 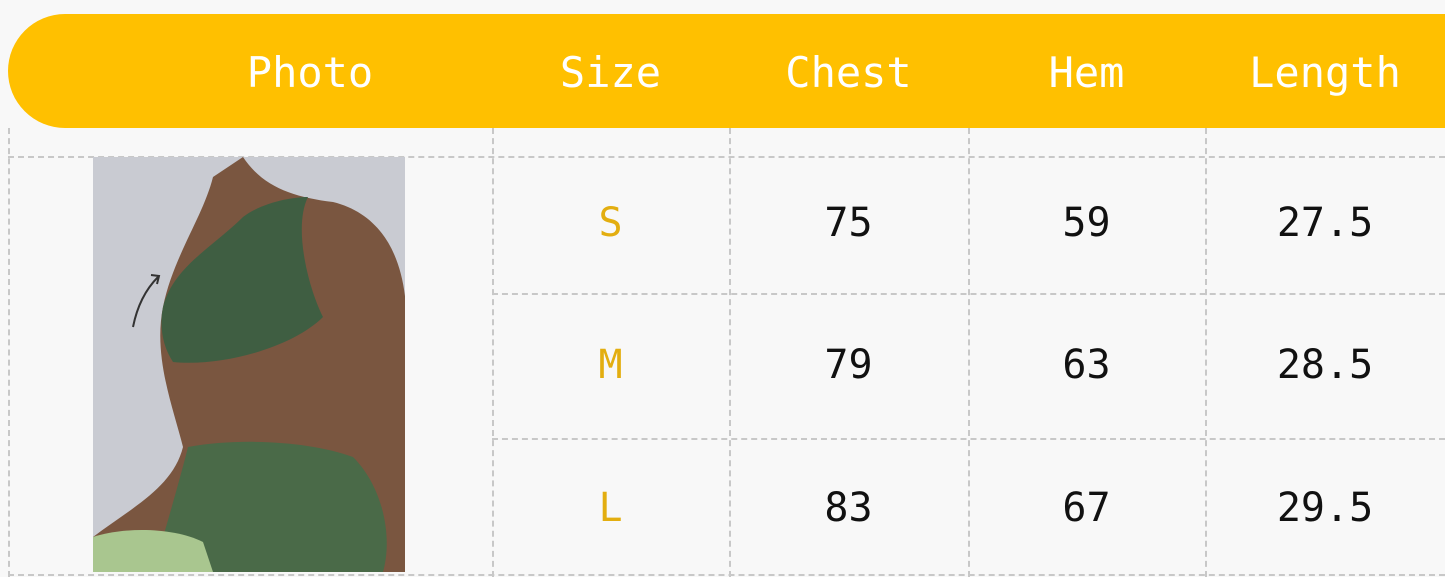 I want to click on header-size: Size, so click(x=610, y=72).